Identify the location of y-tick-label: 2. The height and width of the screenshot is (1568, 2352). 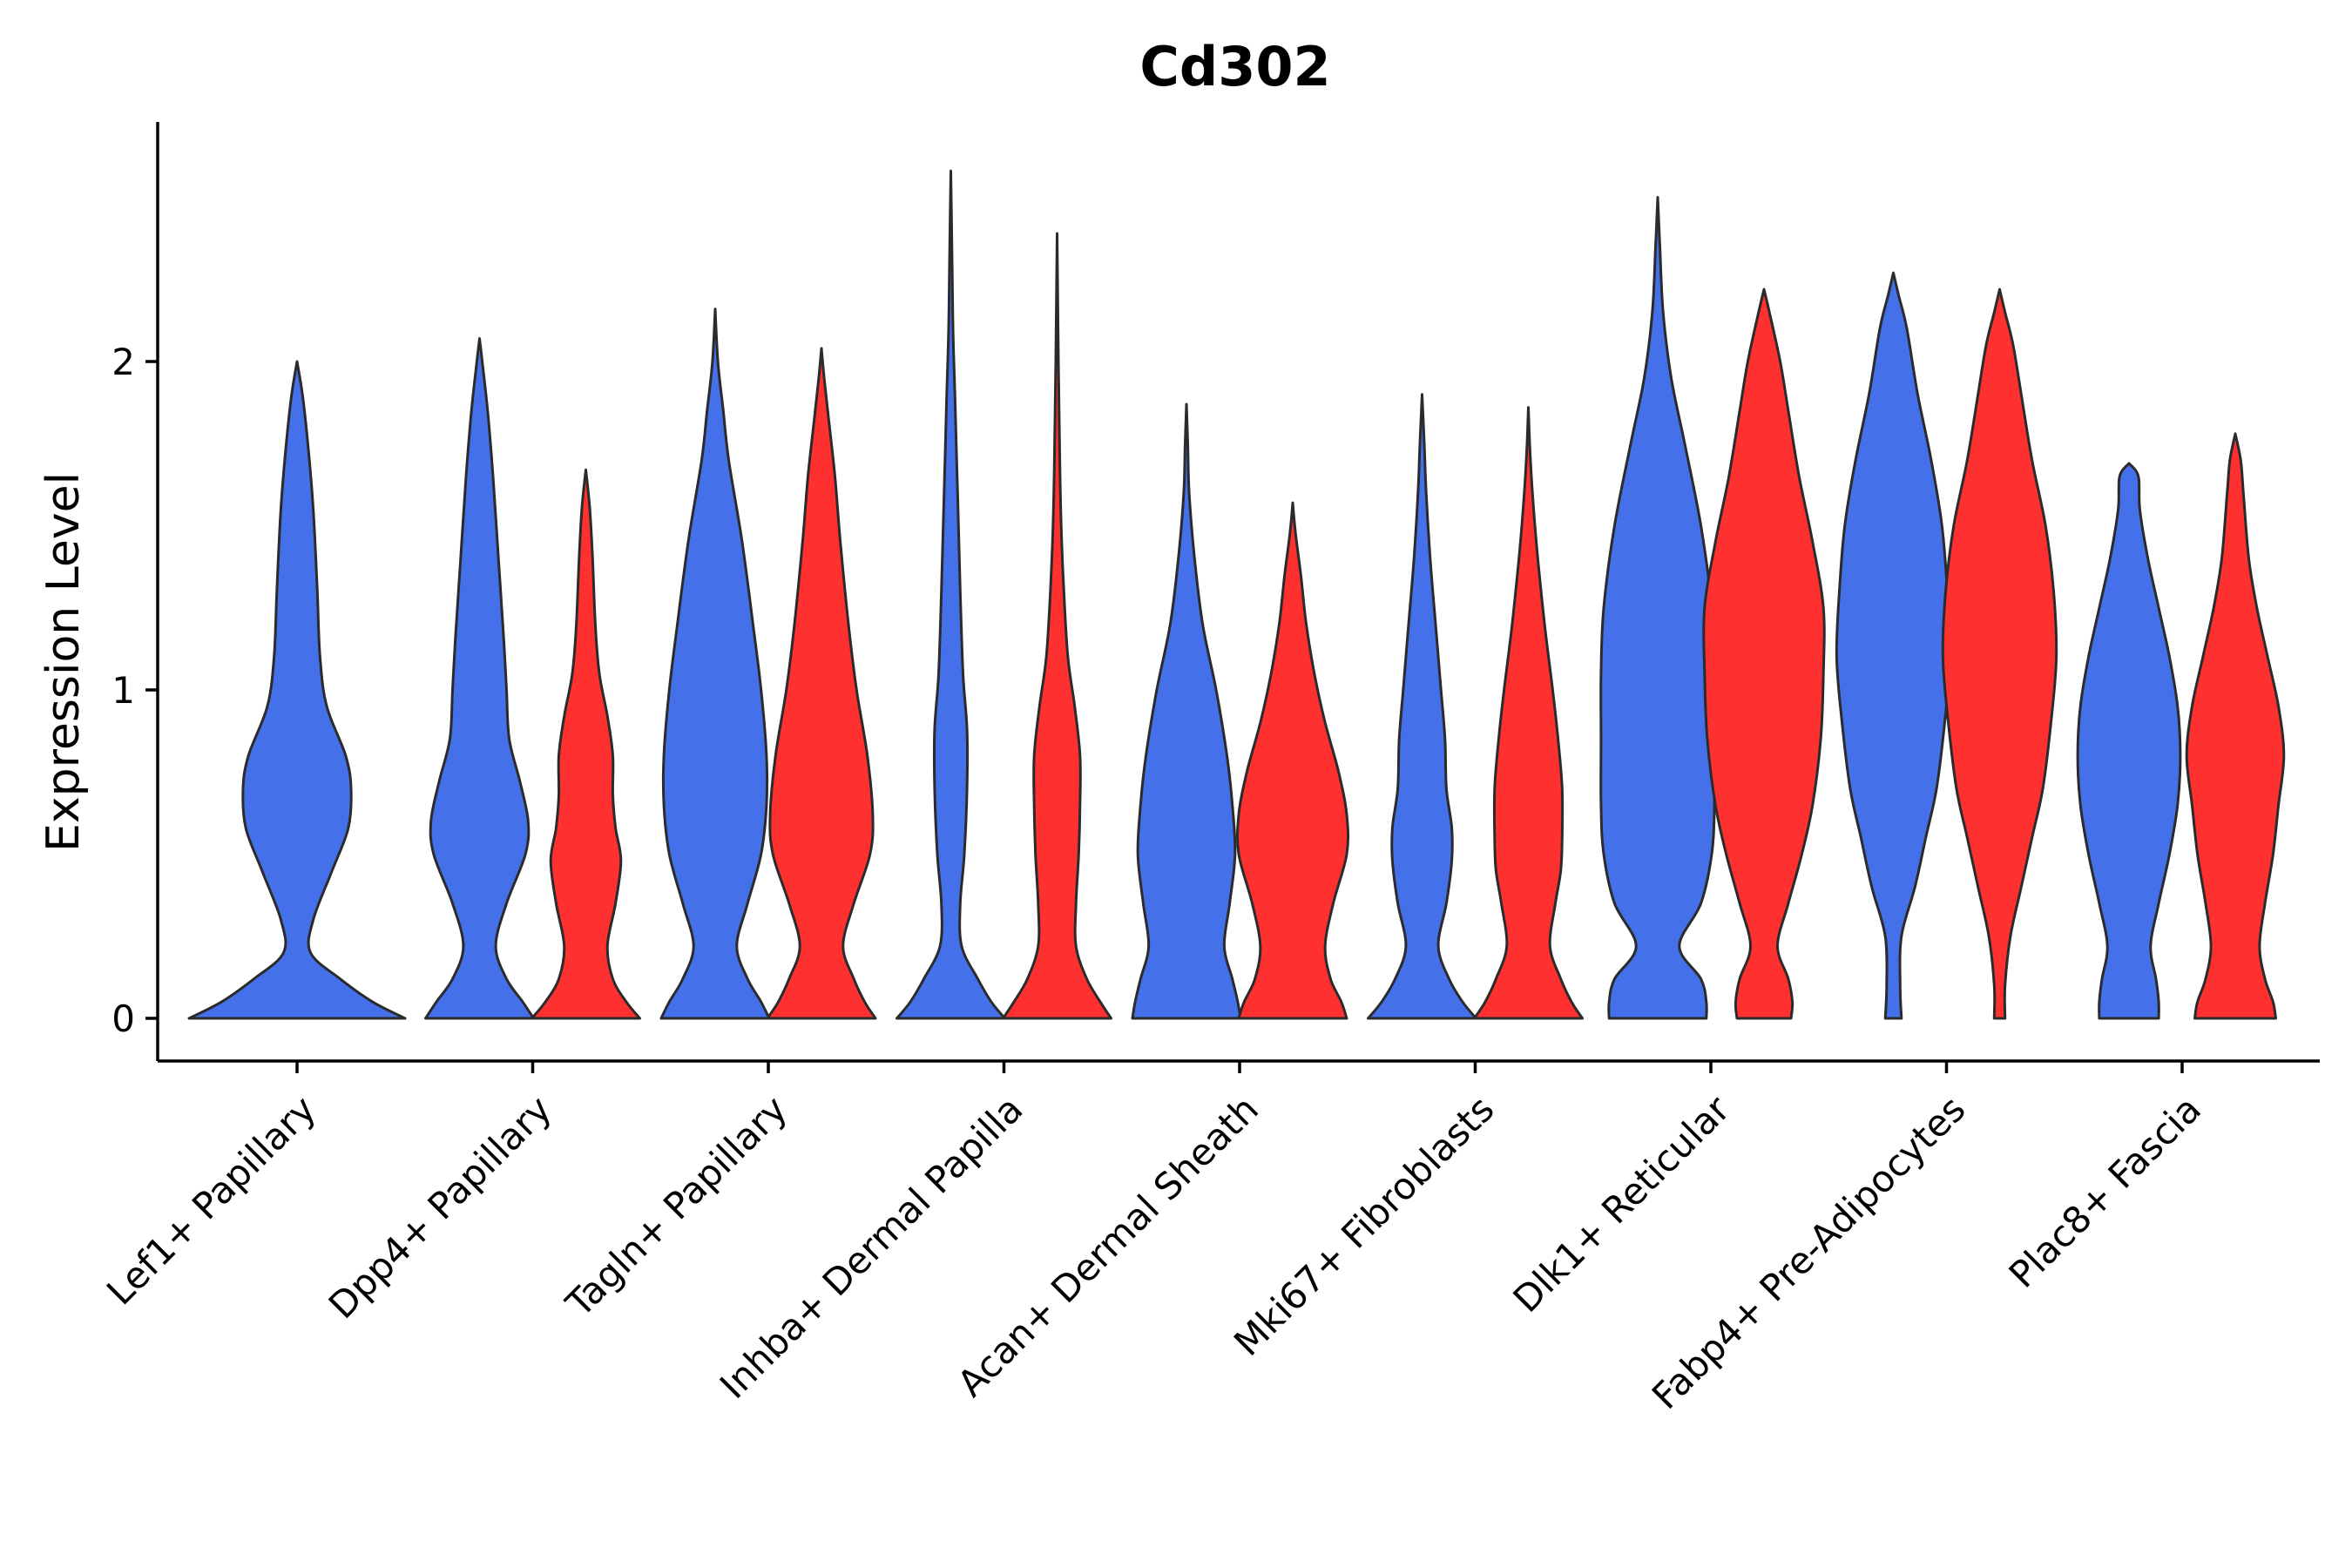
(124, 362).